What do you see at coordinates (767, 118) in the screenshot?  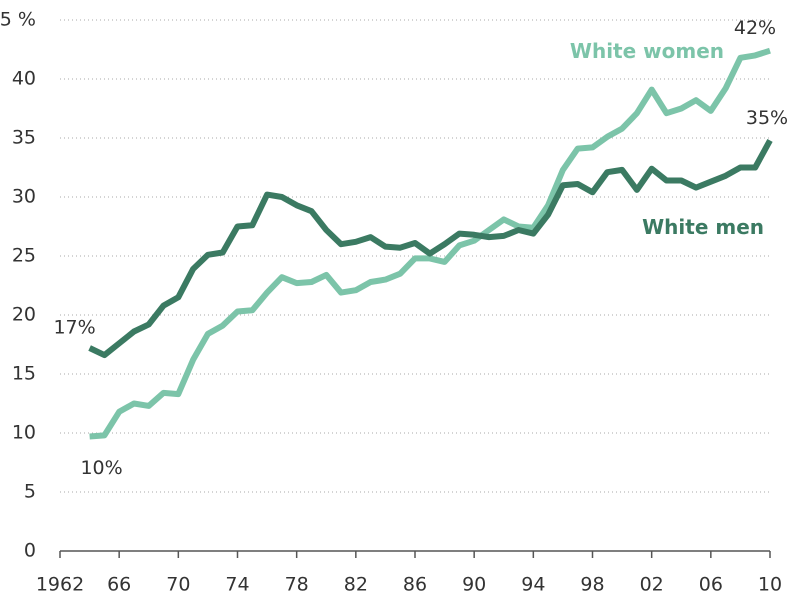 I see `value-label: 35%` at bounding box center [767, 118].